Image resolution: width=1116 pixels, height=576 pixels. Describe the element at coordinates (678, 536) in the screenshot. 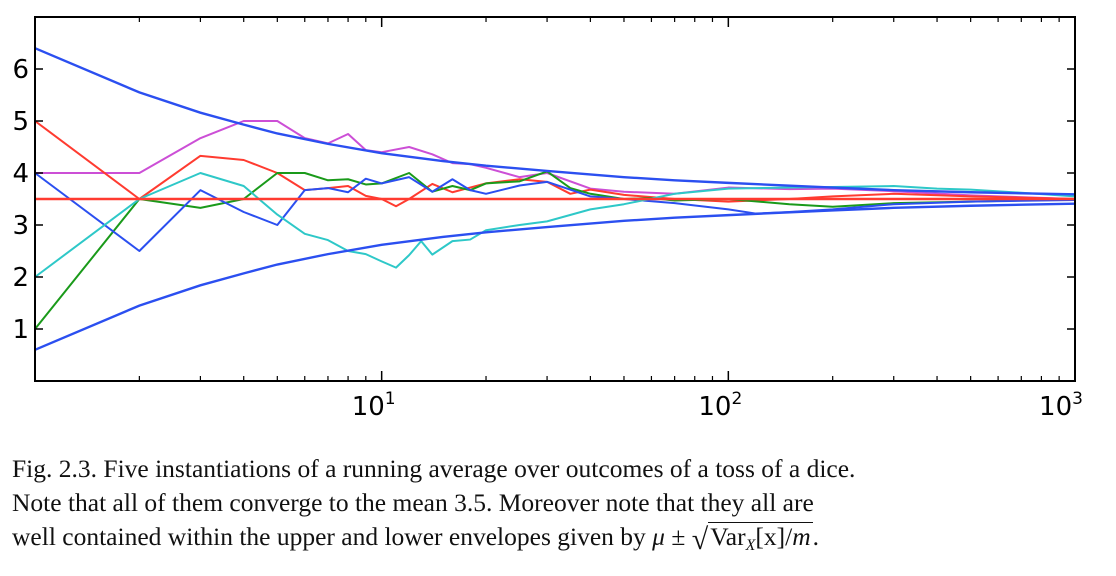

I see `caption-plus-minus: ±` at that location.